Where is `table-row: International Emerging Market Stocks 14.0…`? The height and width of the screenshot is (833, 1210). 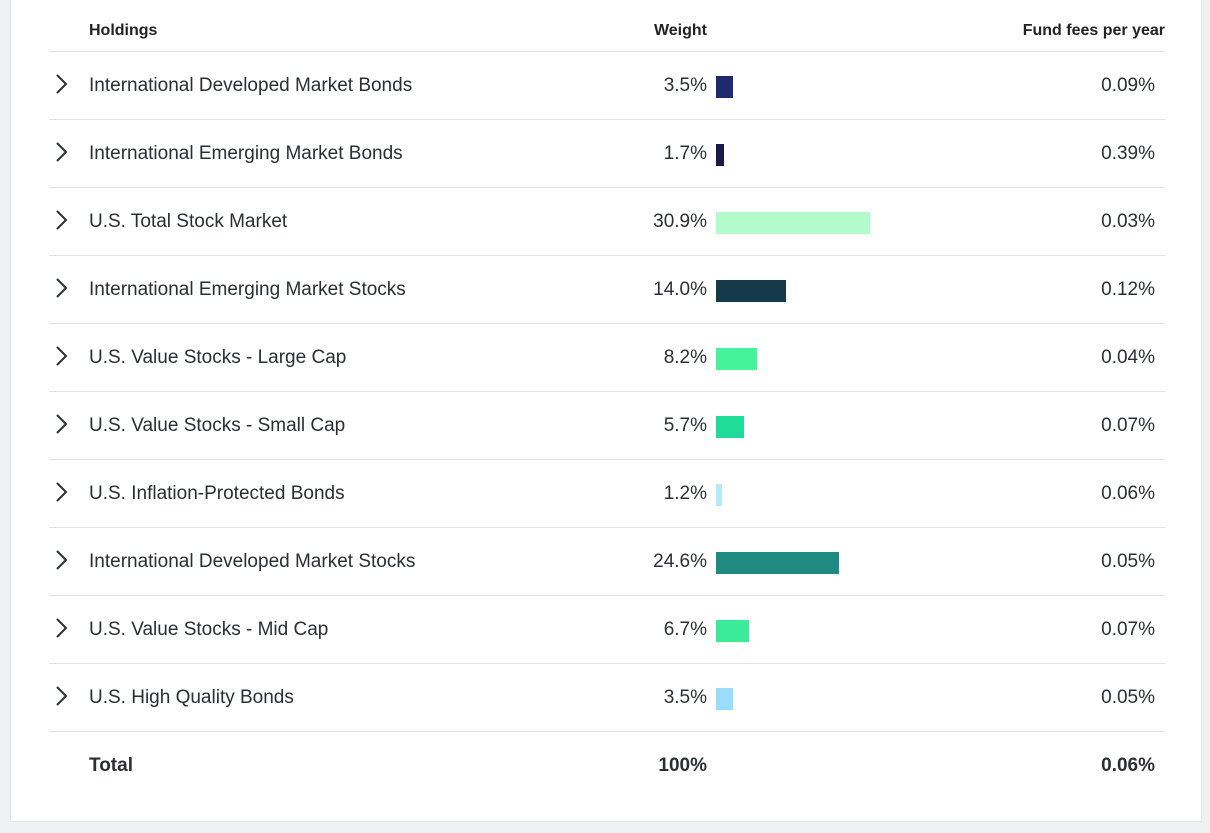
table-row: International Emerging Market Stocks 14.0… is located at coordinates (607, 290).